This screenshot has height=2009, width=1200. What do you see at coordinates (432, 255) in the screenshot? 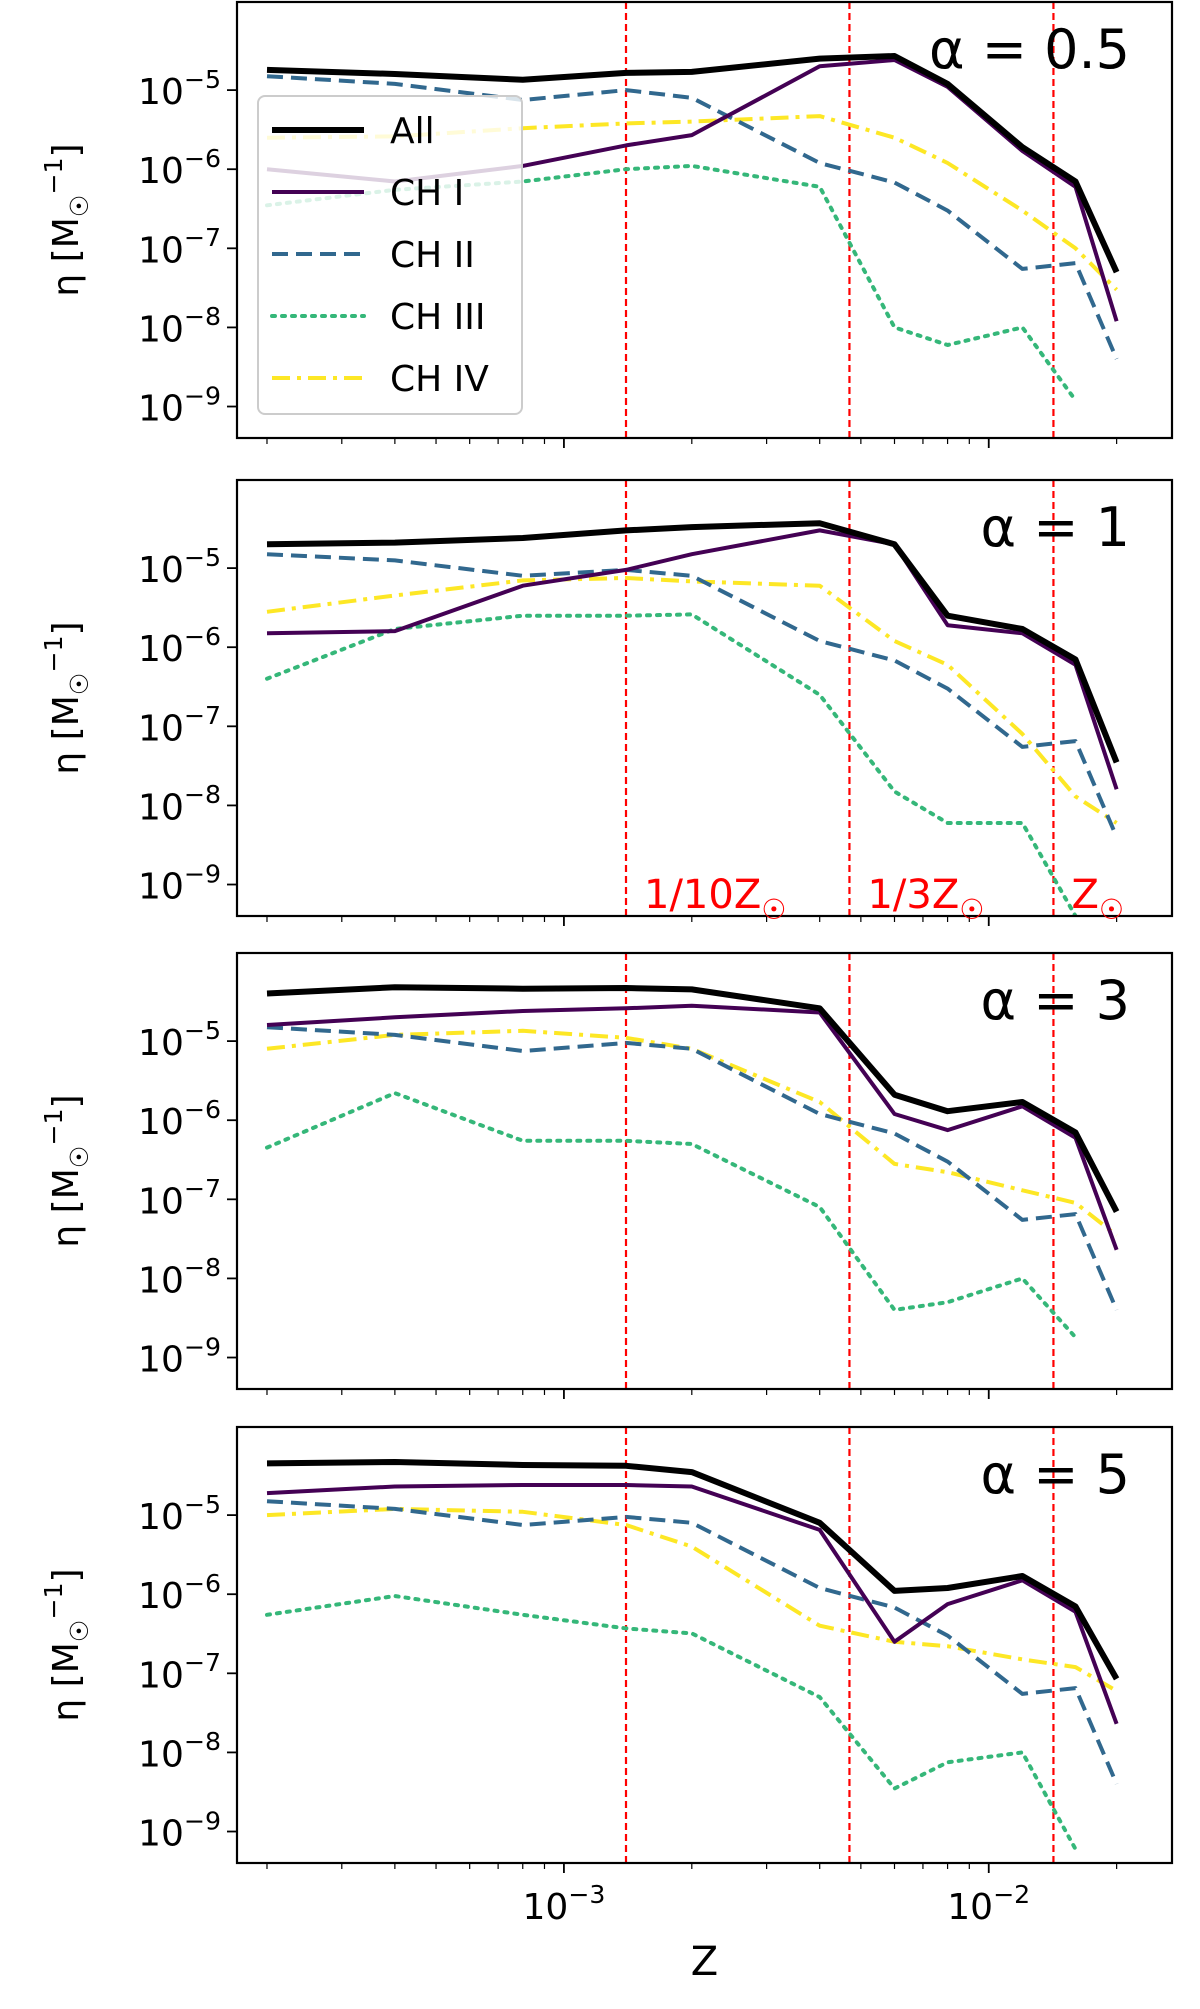
I see `legend-label-ch2: CH II` at bounding box center [432, 255].